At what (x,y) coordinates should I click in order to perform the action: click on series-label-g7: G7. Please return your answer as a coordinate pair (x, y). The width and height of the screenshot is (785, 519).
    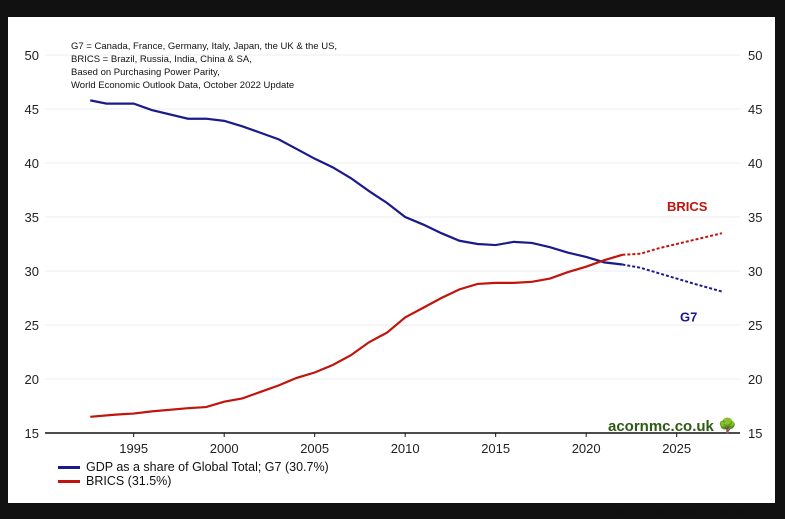
    Looking at the image, I should click on (688, 317).